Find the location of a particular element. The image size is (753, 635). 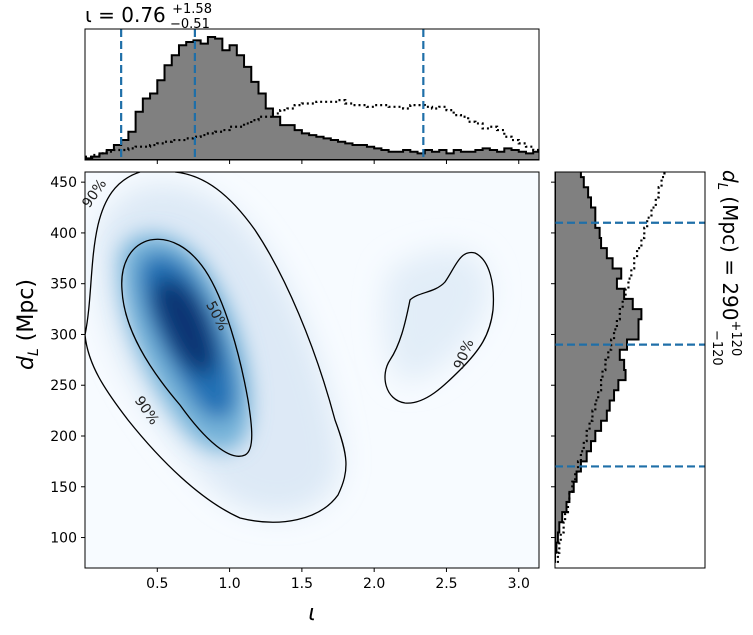

iota-title-main: ι = 0.76 is located at coordinates (125, 15).